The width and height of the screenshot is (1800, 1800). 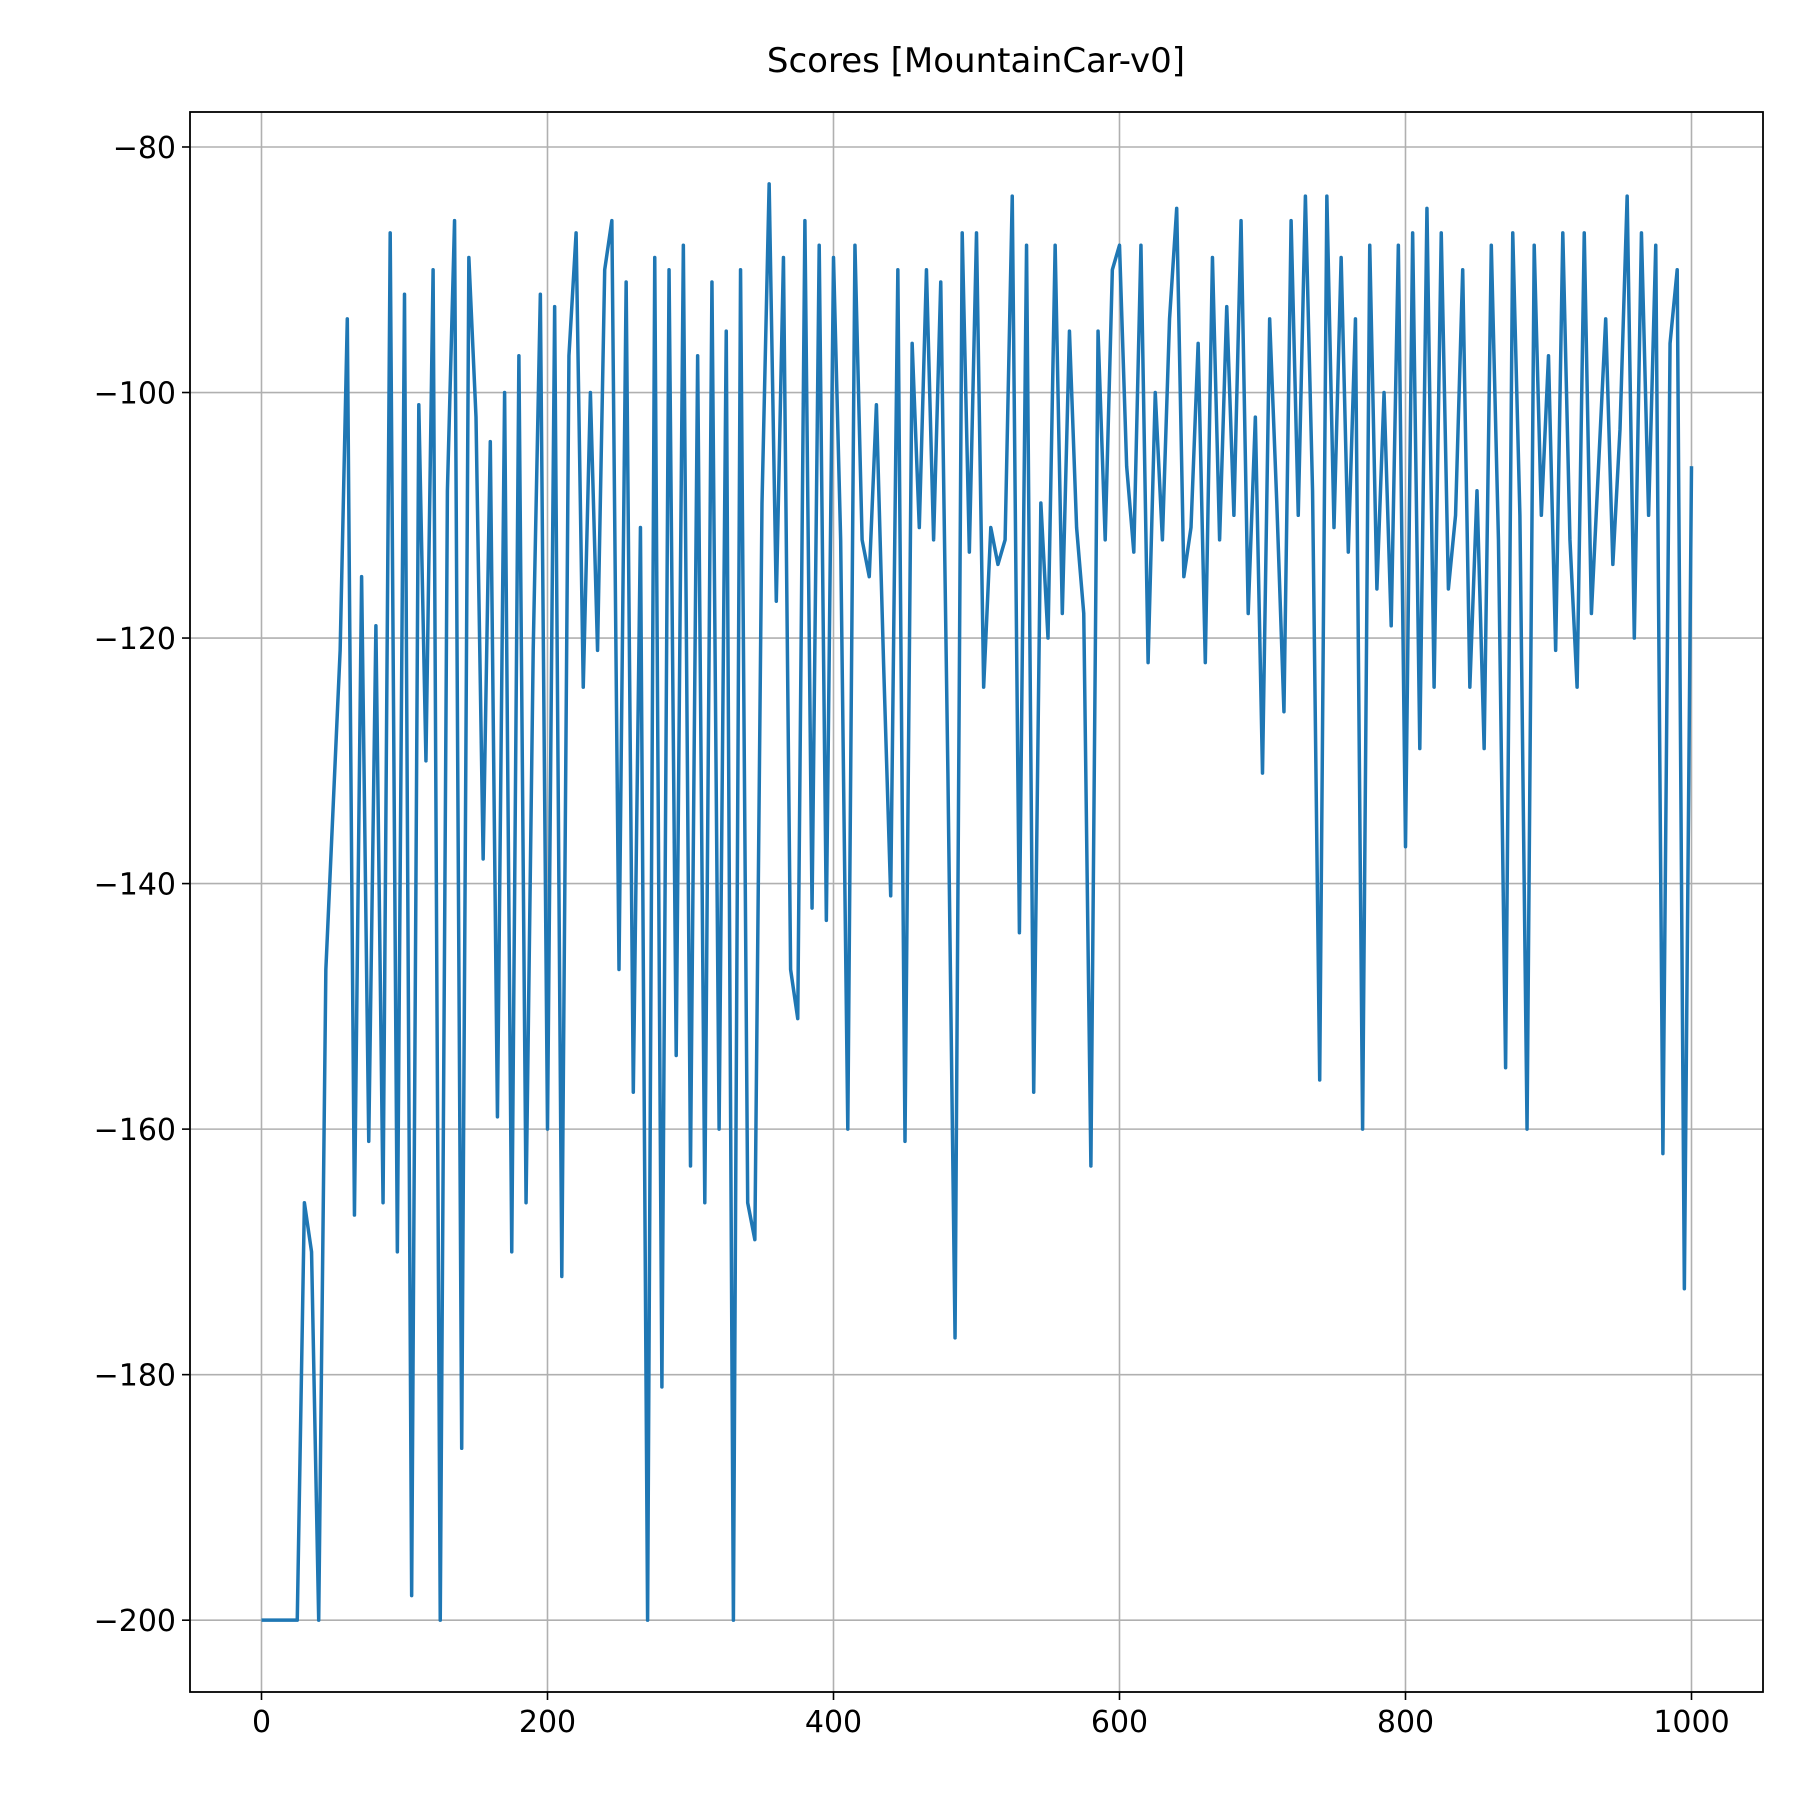 What do you see at coordinates (135, 1376) in the screenshot?
I see `y-tick-label: −180` at bounding box center [135, 1376].